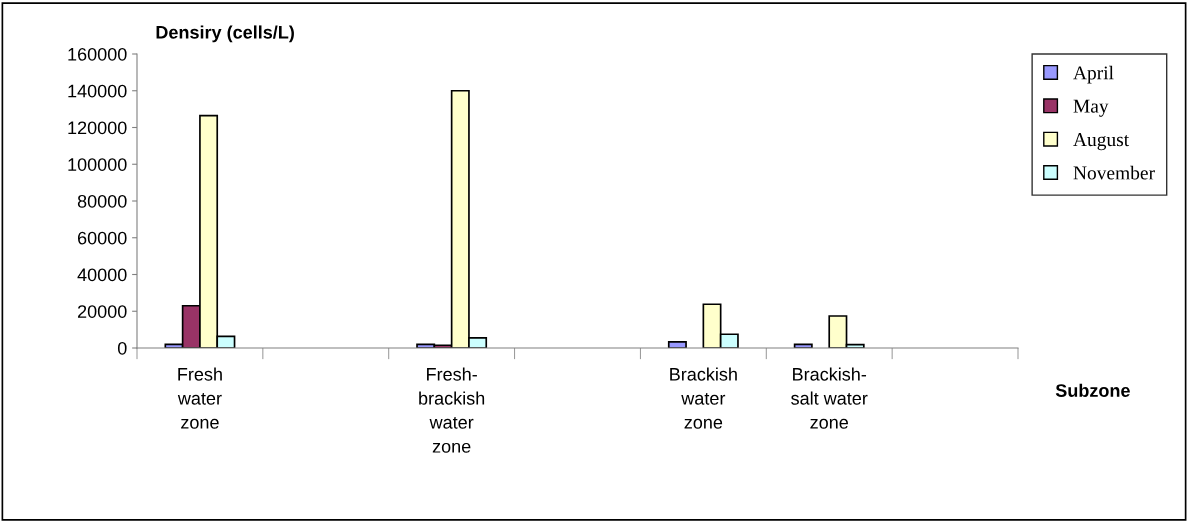 The image size is (1188, 522). Describe the element at coordinates (225, 34) in the screenshot. I see `y-axis-title: Densiry (cells/L)` at that location.